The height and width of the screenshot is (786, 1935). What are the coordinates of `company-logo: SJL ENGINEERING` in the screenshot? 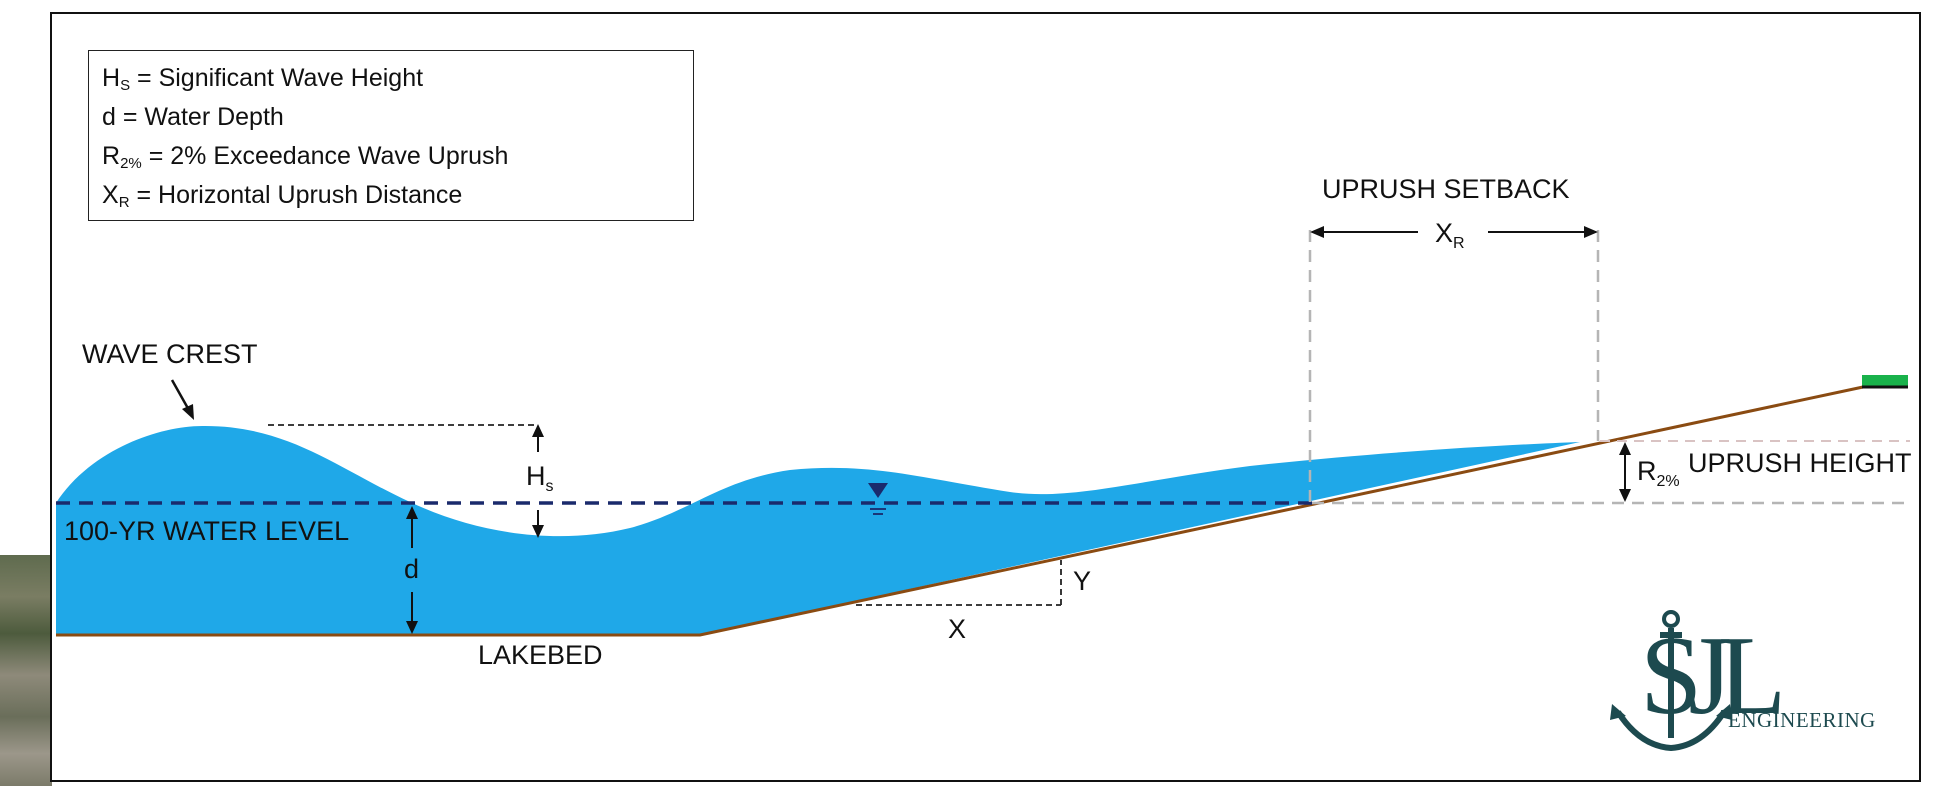 It's located at (1775, 690).